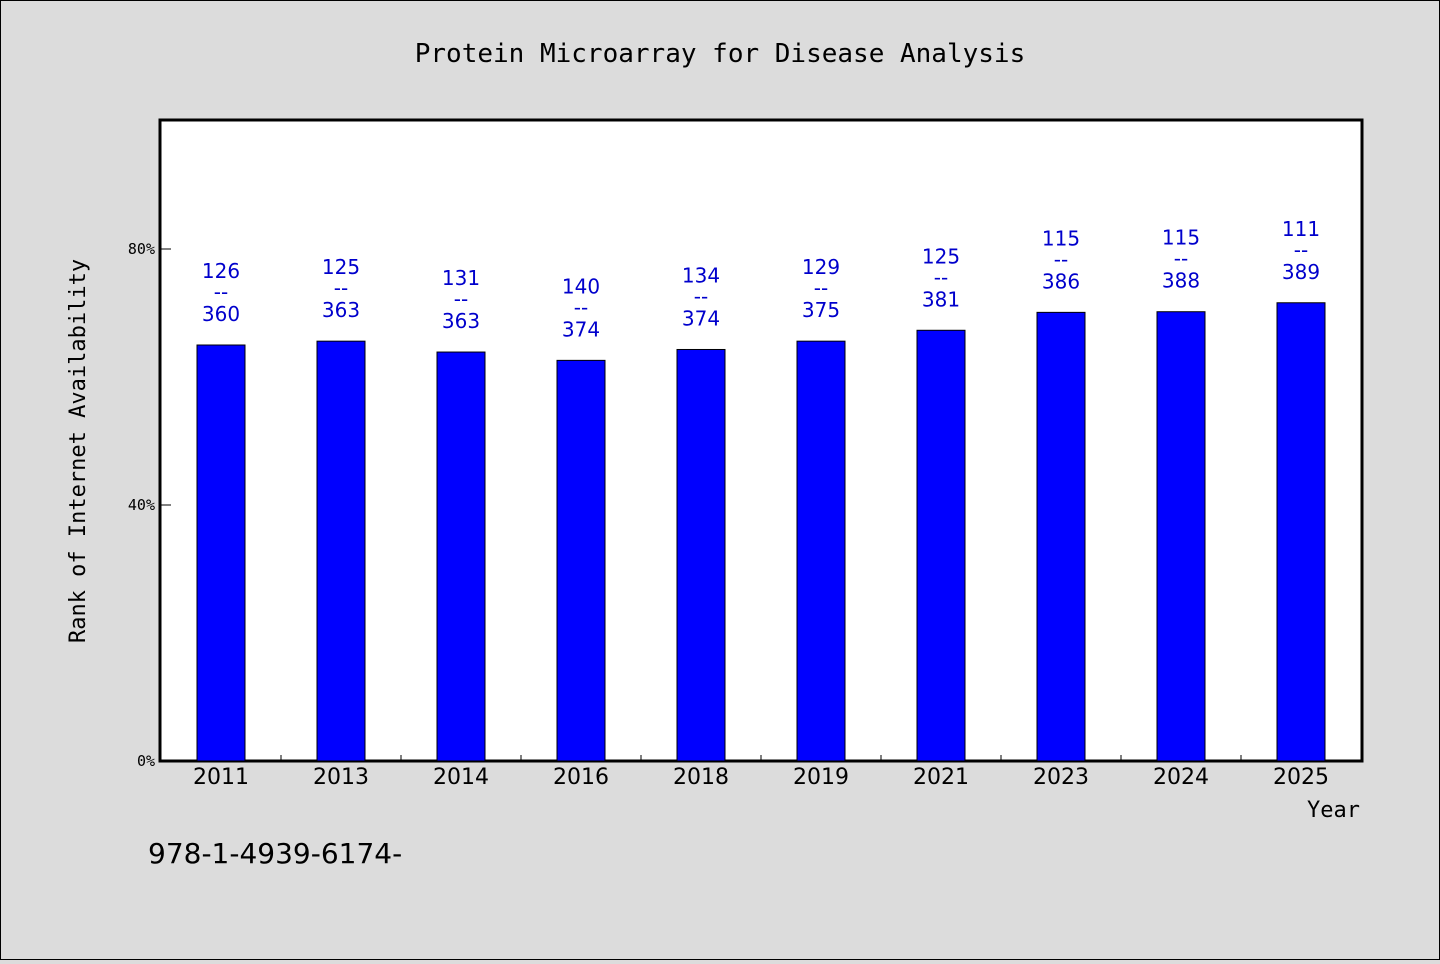 The height and width of the screenshot is (964, 1440). Describe the element at coordinates (1301, 272) in the screenshot. I see `data-label-bottom: 389` at that location.